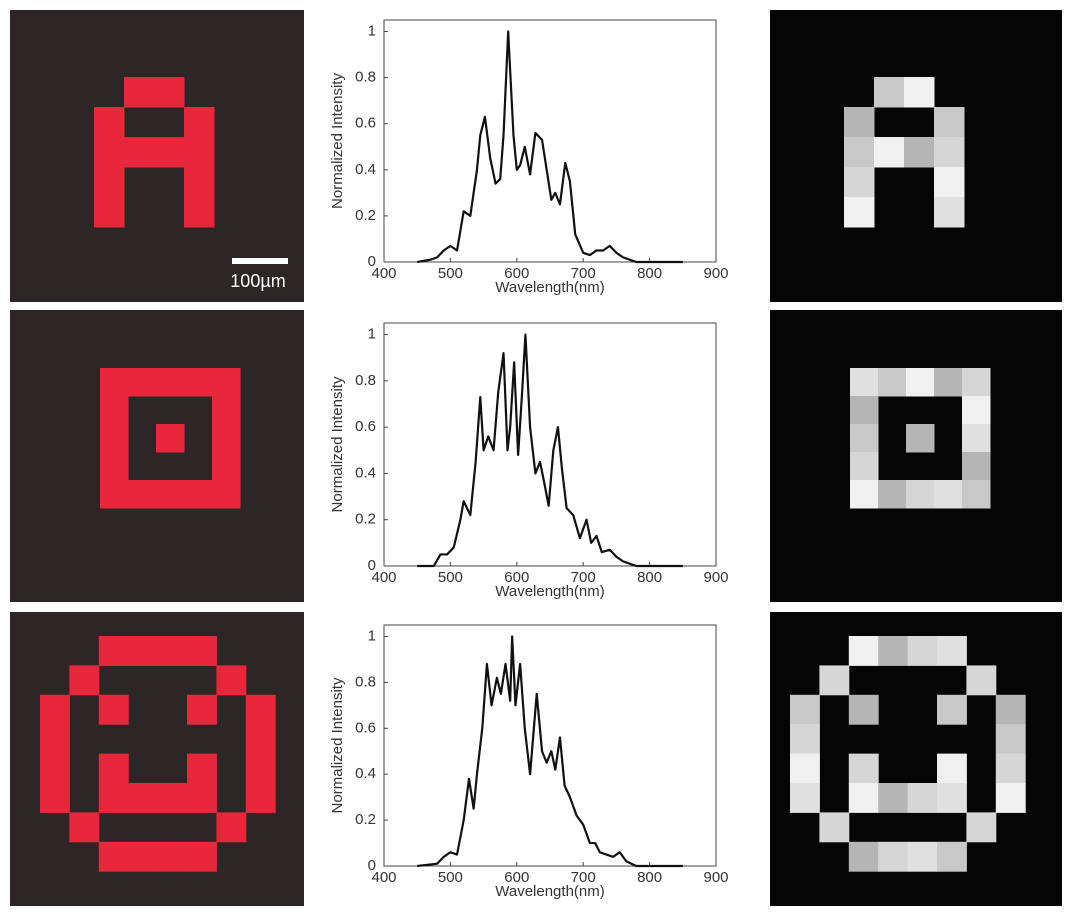 This screenshot has width=1067, height=914. I want to click on reconstruction, so click(916, 456).